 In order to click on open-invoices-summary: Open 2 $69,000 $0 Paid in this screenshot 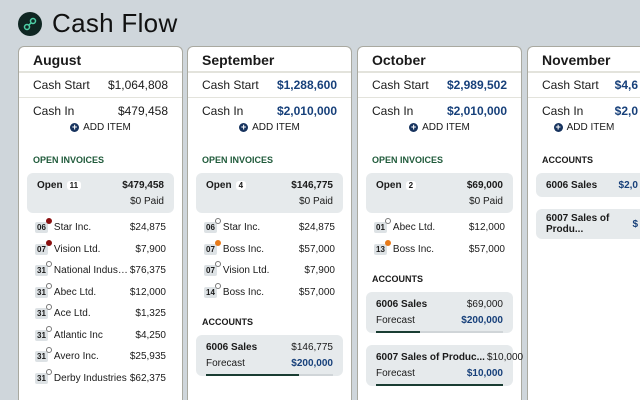, I will do `click(439, 193)`.